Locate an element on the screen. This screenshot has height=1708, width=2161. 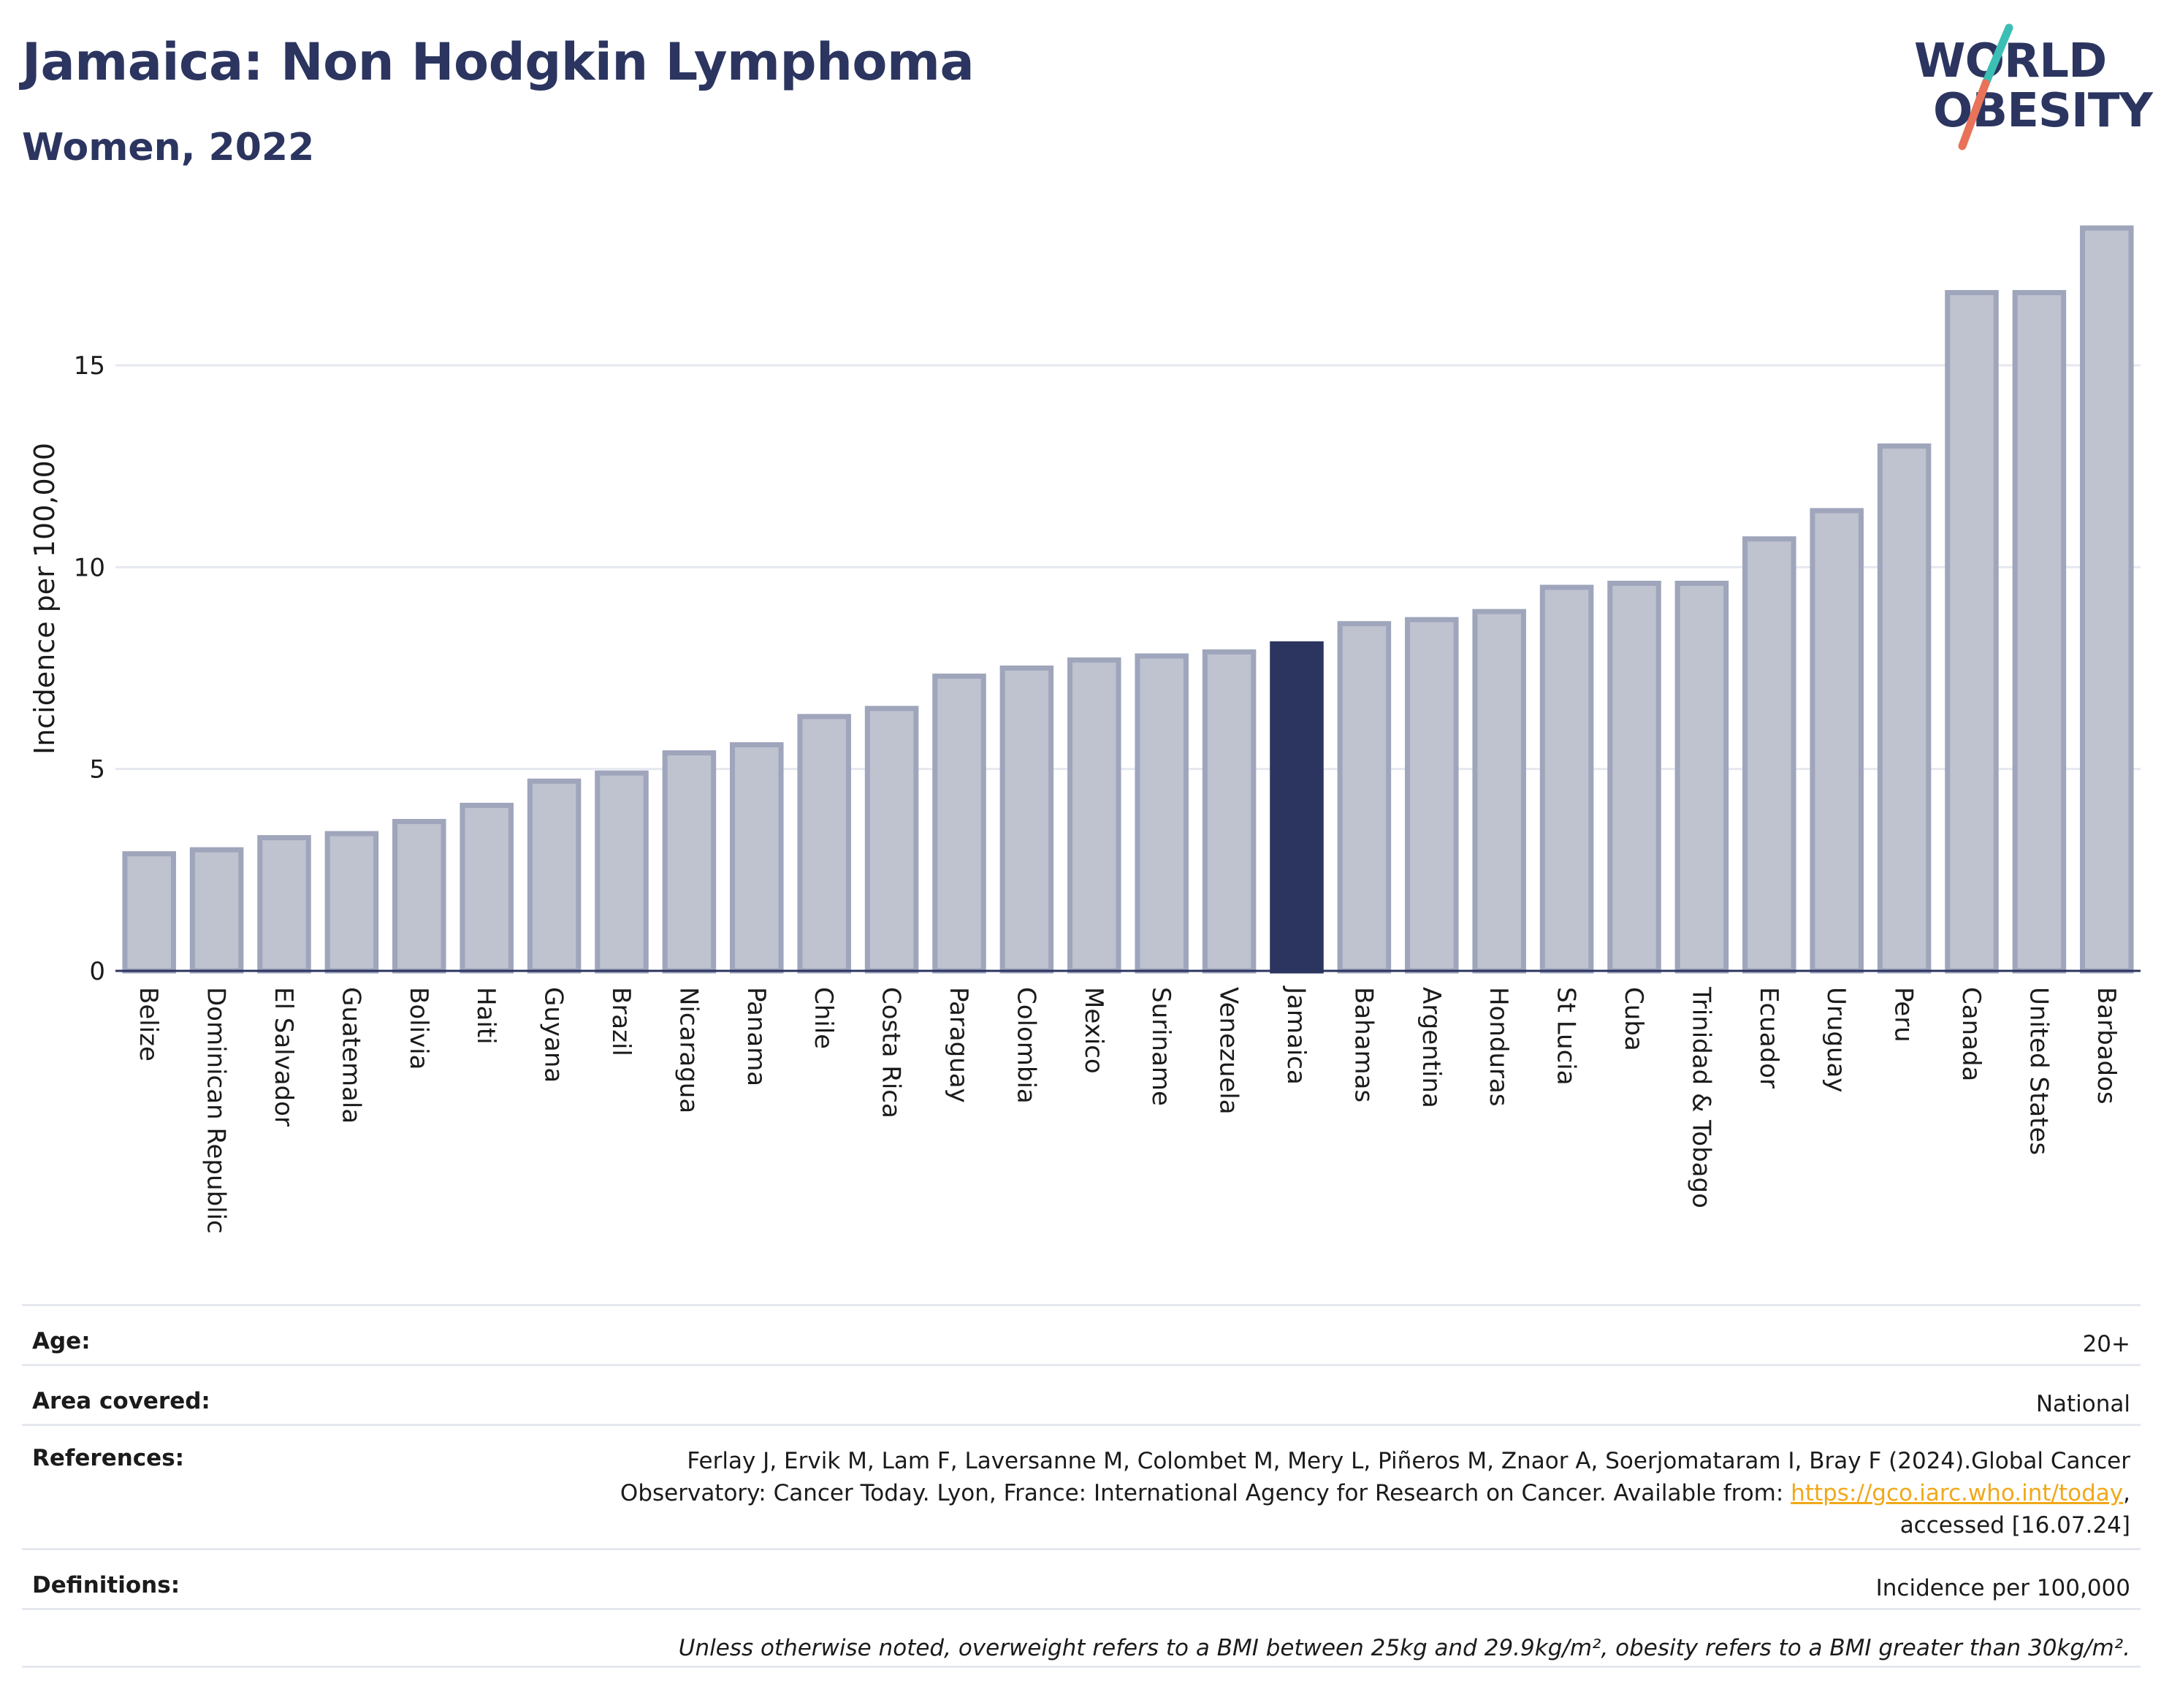
bar-panama is located at coordinates (757, 858).